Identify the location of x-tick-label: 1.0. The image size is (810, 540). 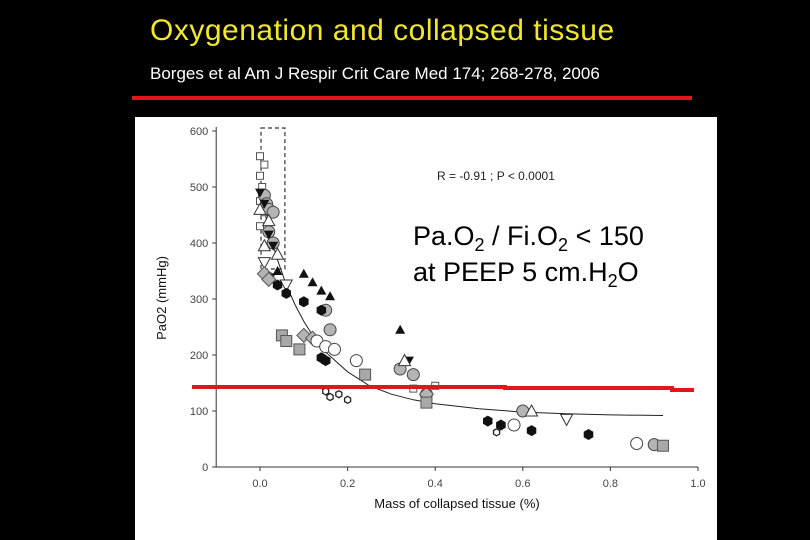
(697, 484).